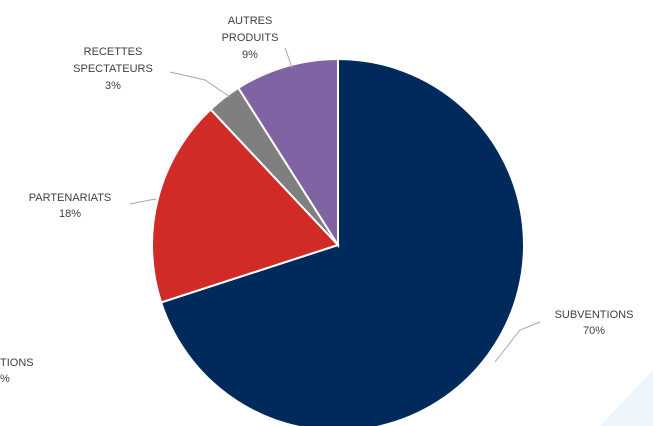 The height and width of the screenshot is (426, 653). Describe the element at coordinates (287, 153) in the screenshot. I see `pie-slice-autres-produits` at that location.